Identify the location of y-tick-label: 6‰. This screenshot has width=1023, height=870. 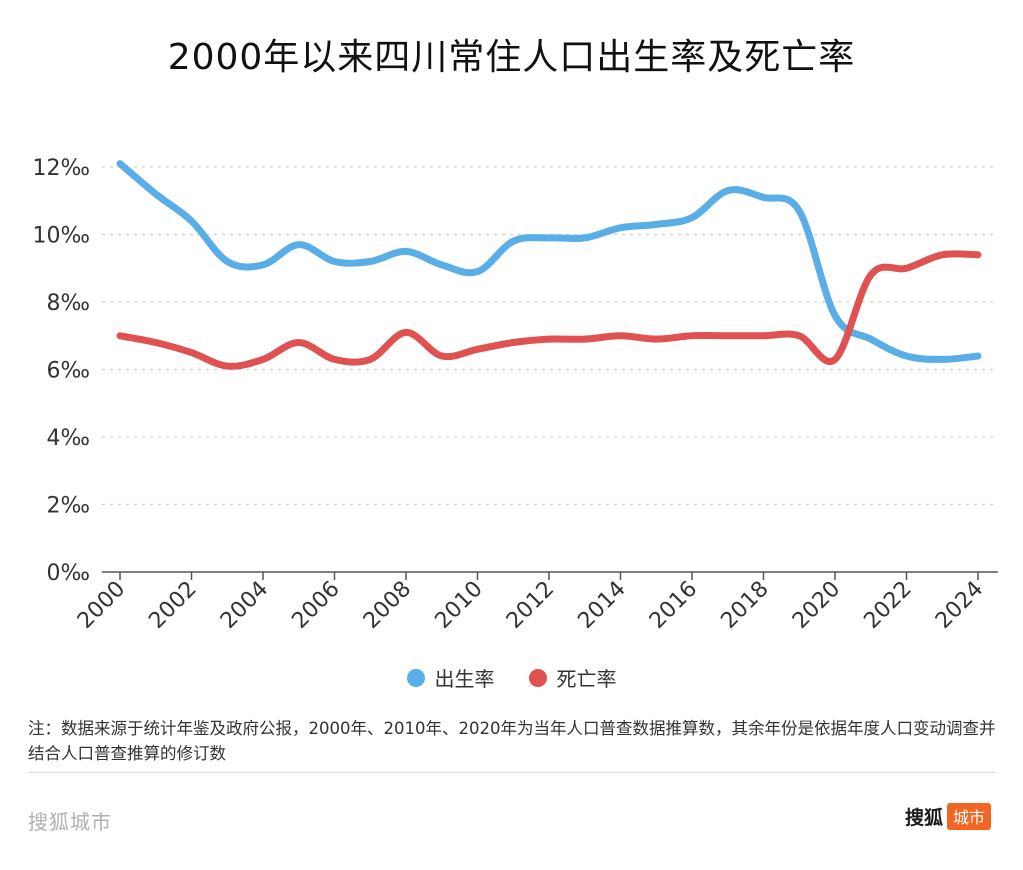
(68, 371).